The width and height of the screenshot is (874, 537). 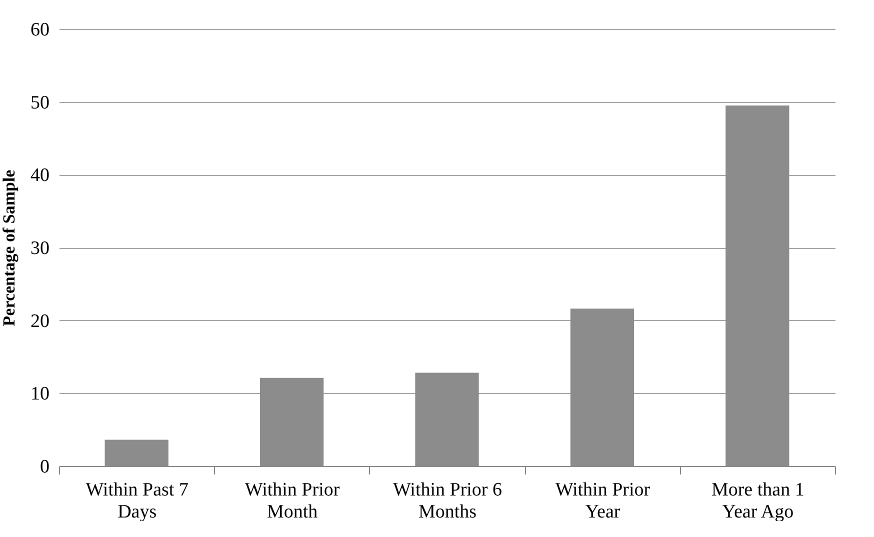 What do you see at coordinates (603, 501) in the screenshot?
I see `x-tick-label: Within Prior Year` at bounding box center [603, 501].